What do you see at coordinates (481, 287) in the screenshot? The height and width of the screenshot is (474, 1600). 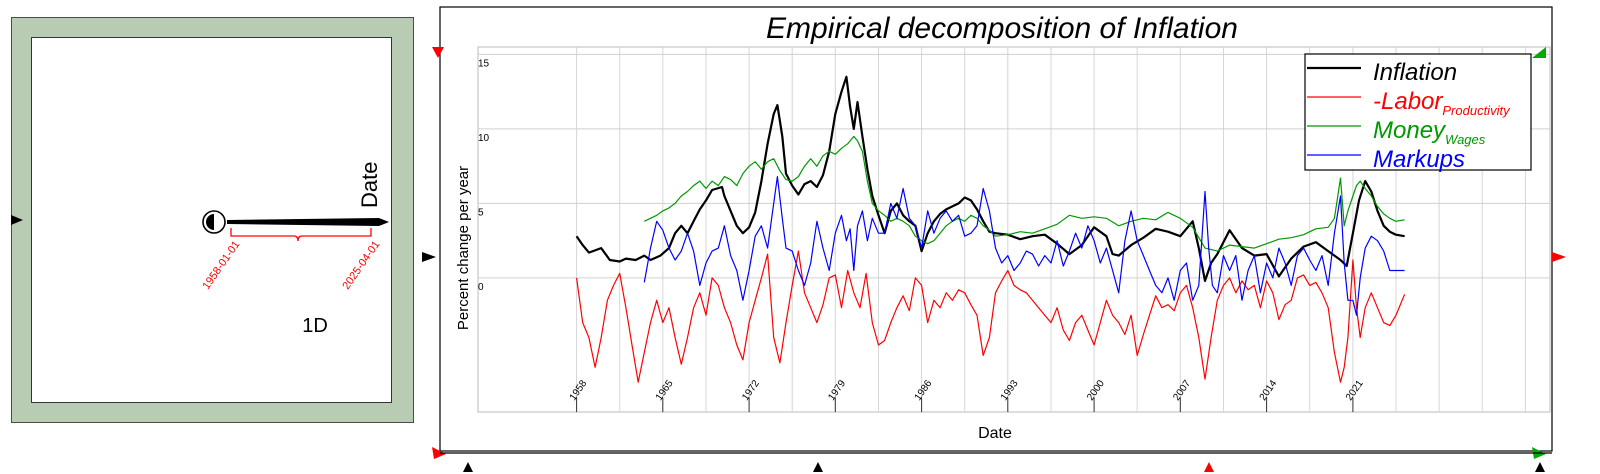 I see `y-tick-label: 0` at bounding box center [481, 287].